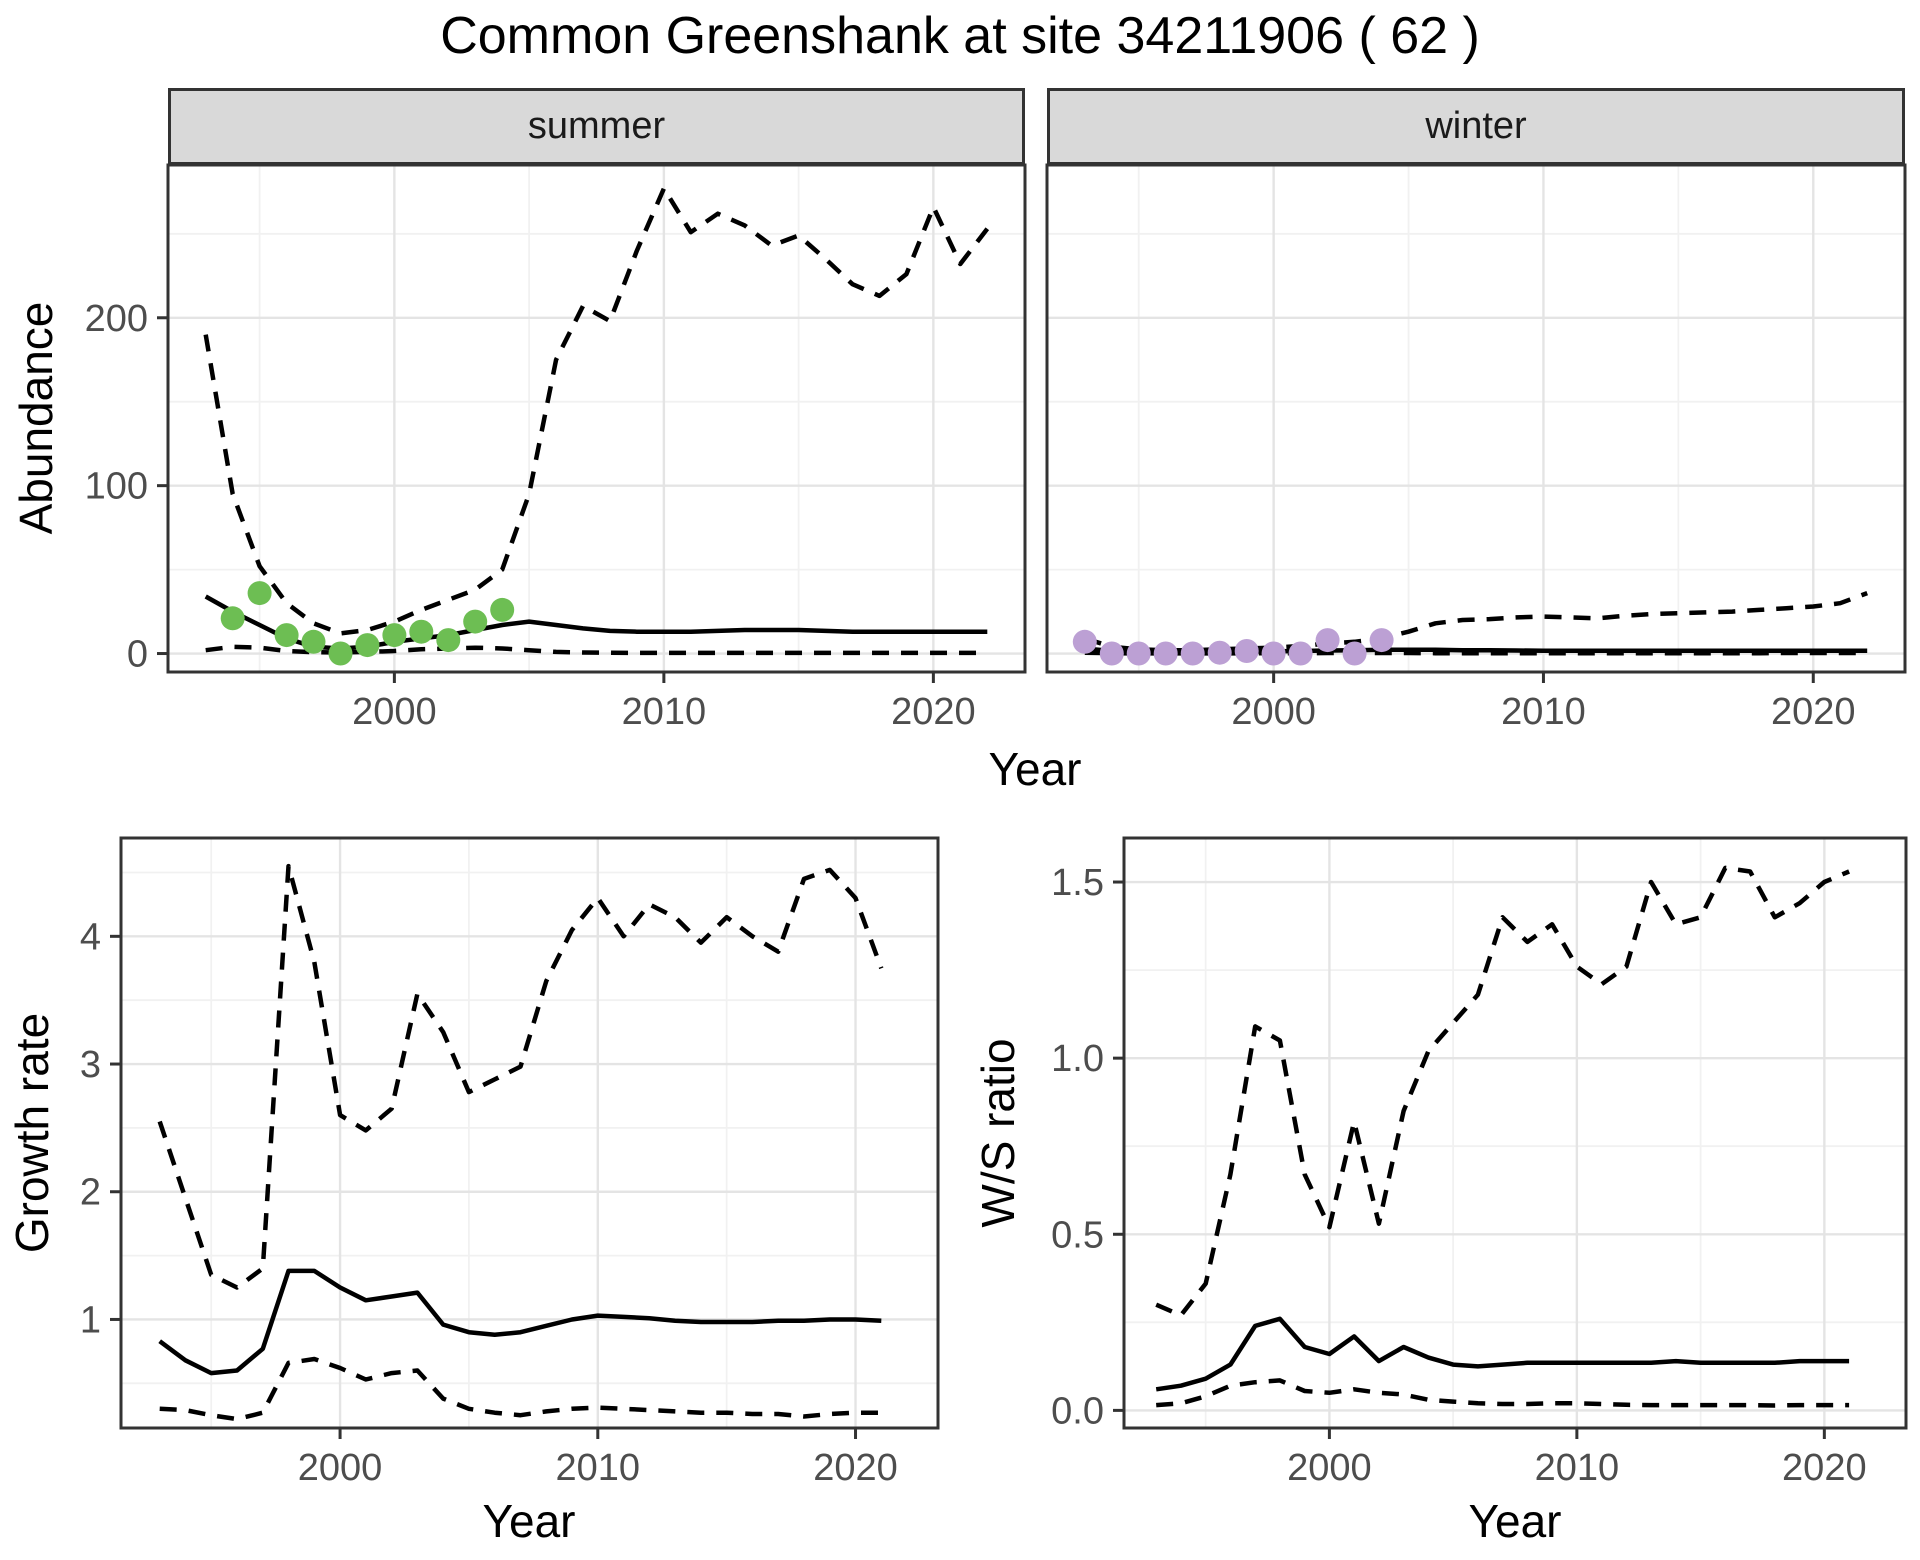 The width and height of the screenshot is (1920, 1560). I want to click on facet-strip-winter-label: winter, so click(1476, 126).